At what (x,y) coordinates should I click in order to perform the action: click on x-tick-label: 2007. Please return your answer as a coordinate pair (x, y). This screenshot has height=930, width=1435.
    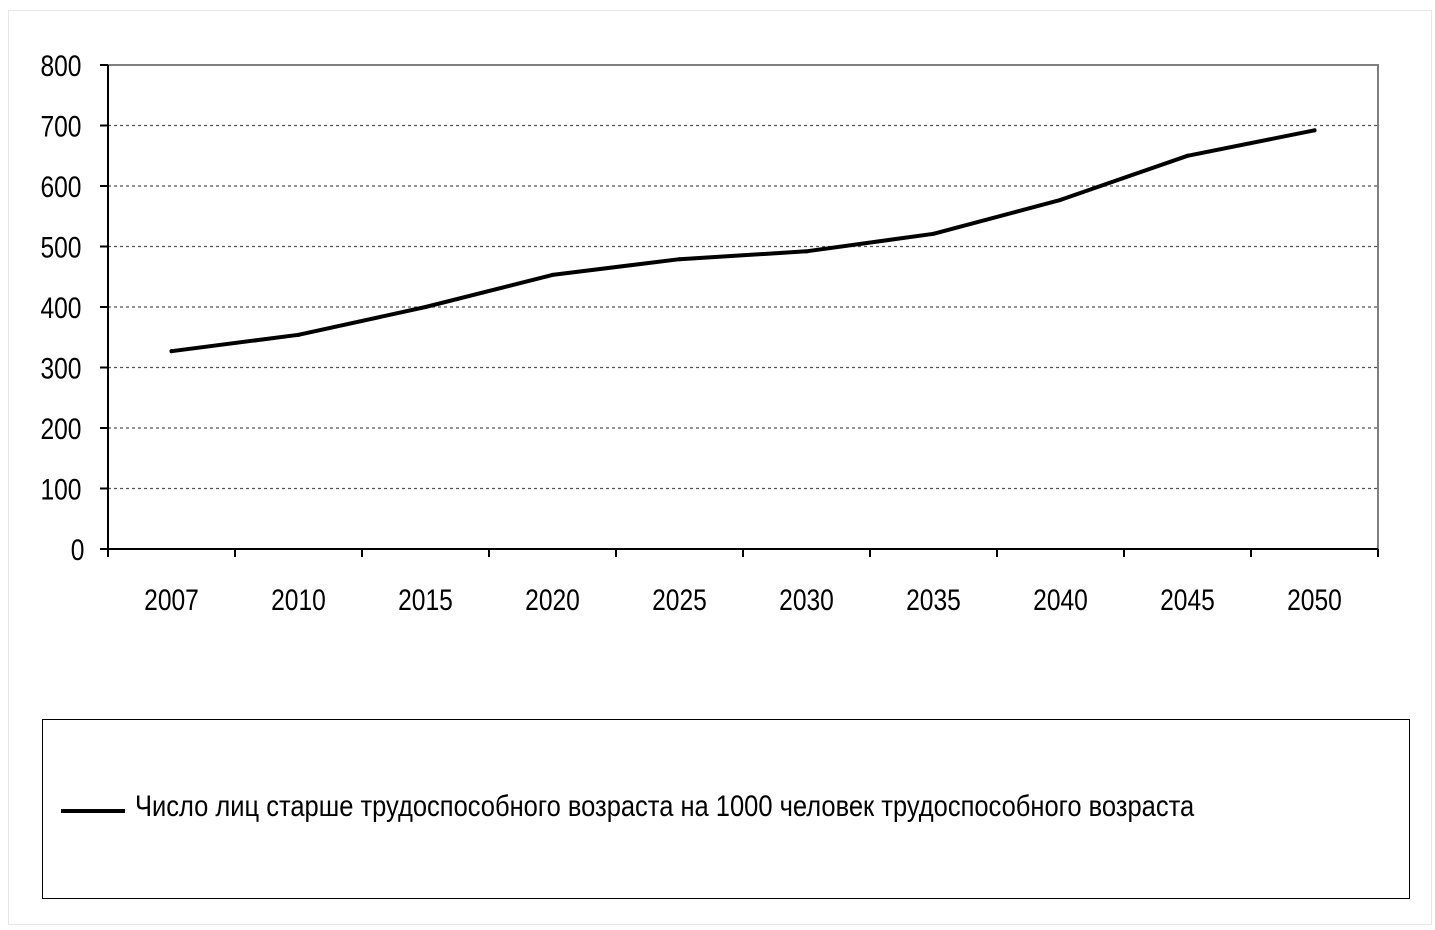
    Looking at the image, I should click on (171, 600).